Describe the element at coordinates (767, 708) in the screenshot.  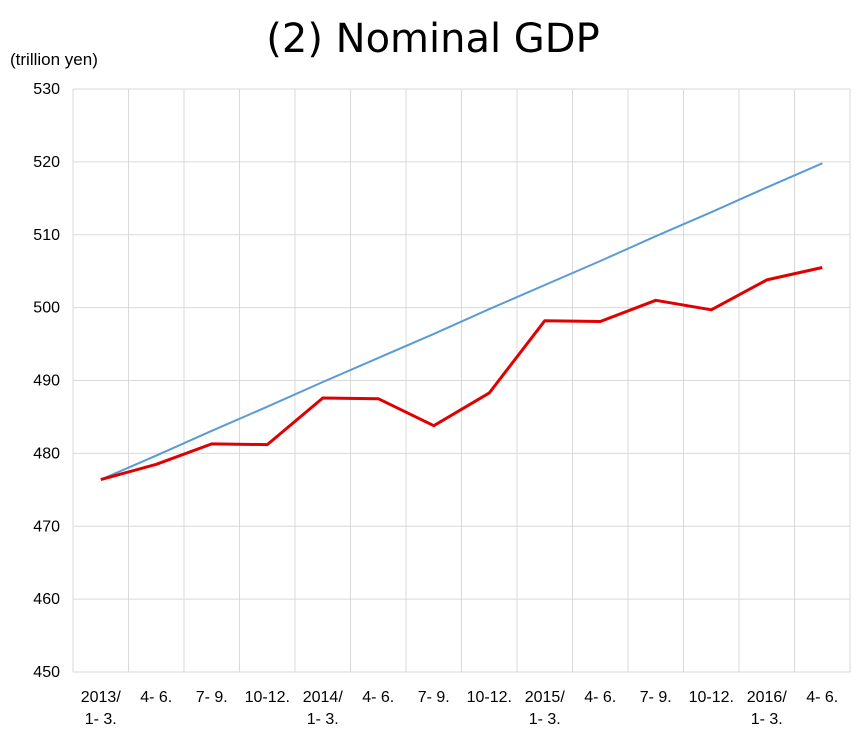
I see `x-tick-label: 2016/1- 3.` at that location.